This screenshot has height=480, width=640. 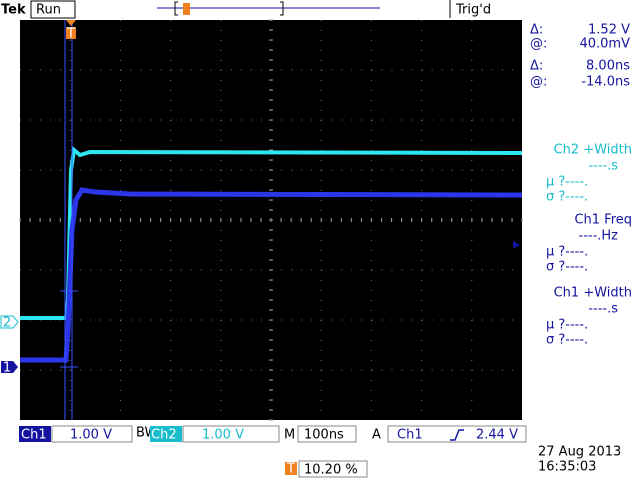 I want to click on trigger-pos-marker, so click(x=186, y=9).